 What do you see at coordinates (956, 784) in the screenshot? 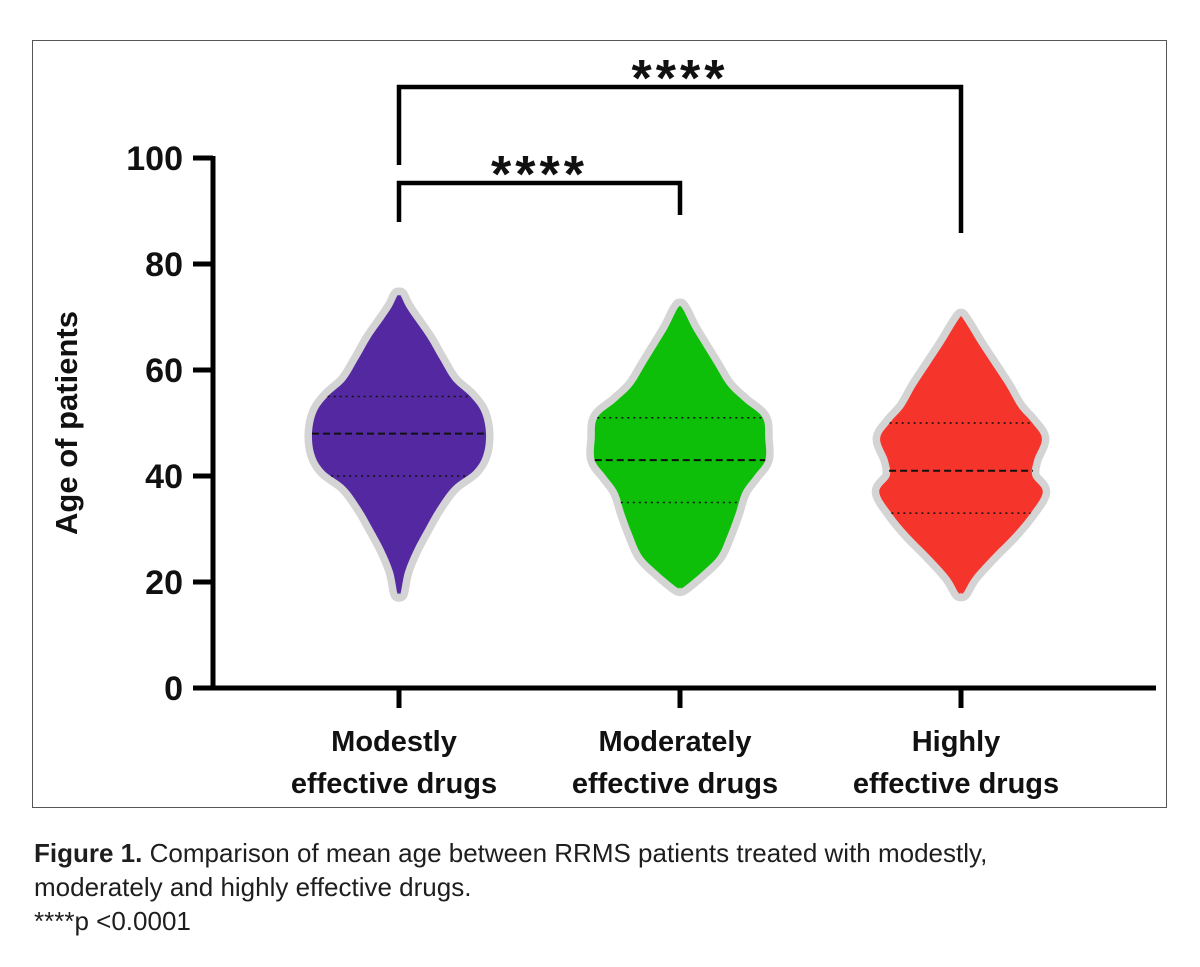
I see `x-tick-label-3-line2: effective drugs` at bounding box center [956, 784].